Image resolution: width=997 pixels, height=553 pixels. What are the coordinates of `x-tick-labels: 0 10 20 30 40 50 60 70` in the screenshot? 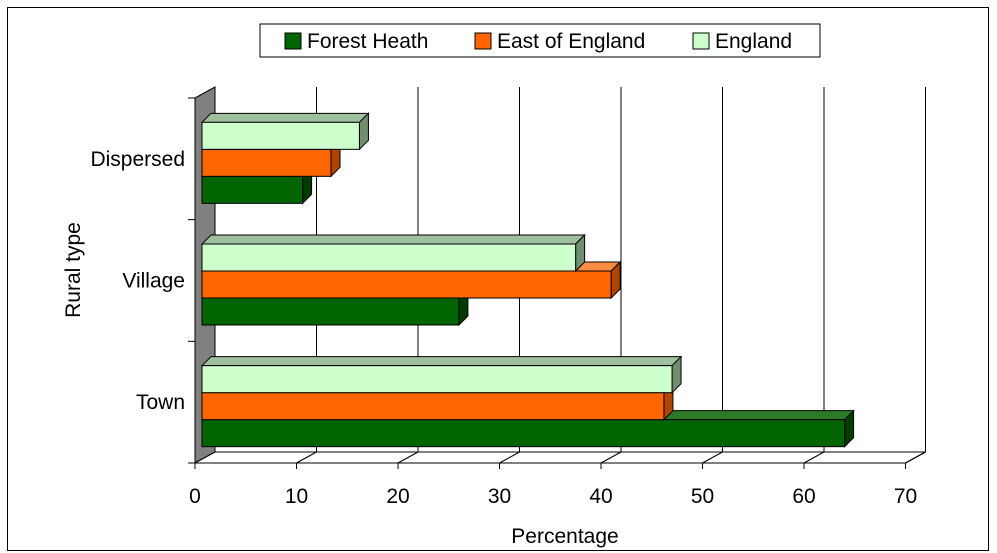 It's located at (553, 496).